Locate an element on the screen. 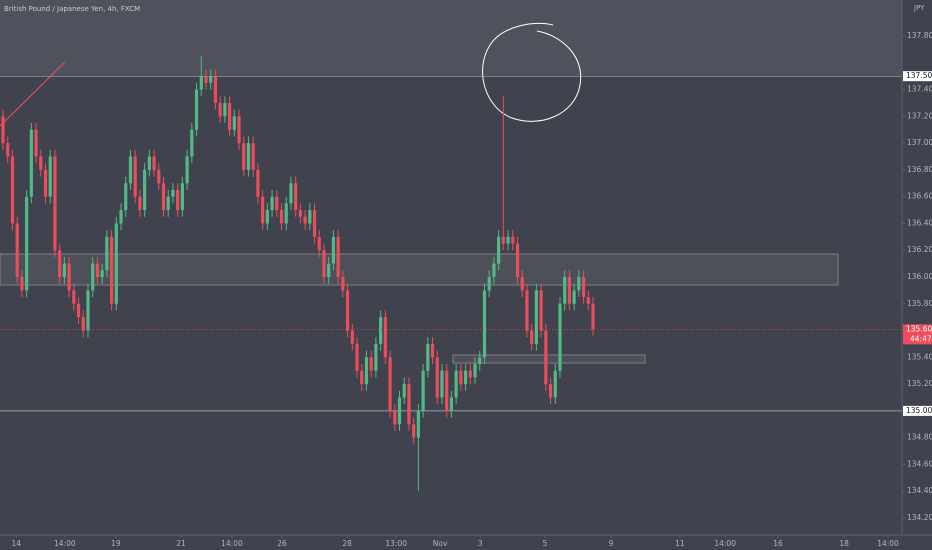  last-price-label: 135.609 is located at coordinates (919, 328).